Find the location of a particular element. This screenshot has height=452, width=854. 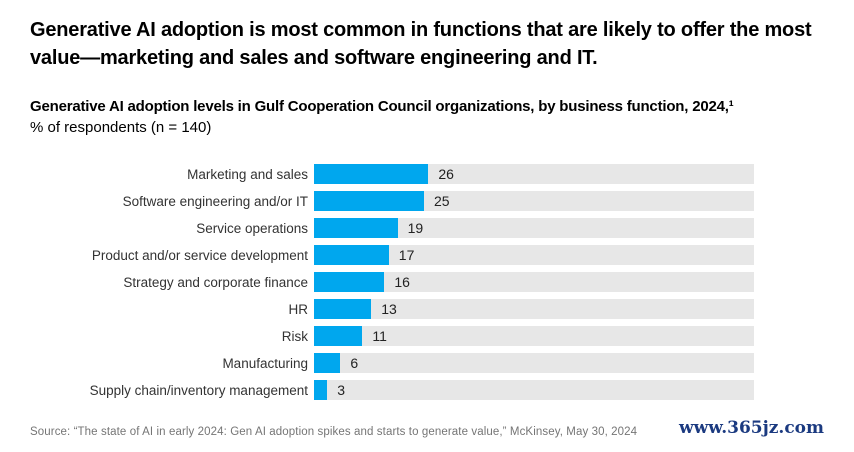

bar-track: 26 is located at coordinates (534, 174).